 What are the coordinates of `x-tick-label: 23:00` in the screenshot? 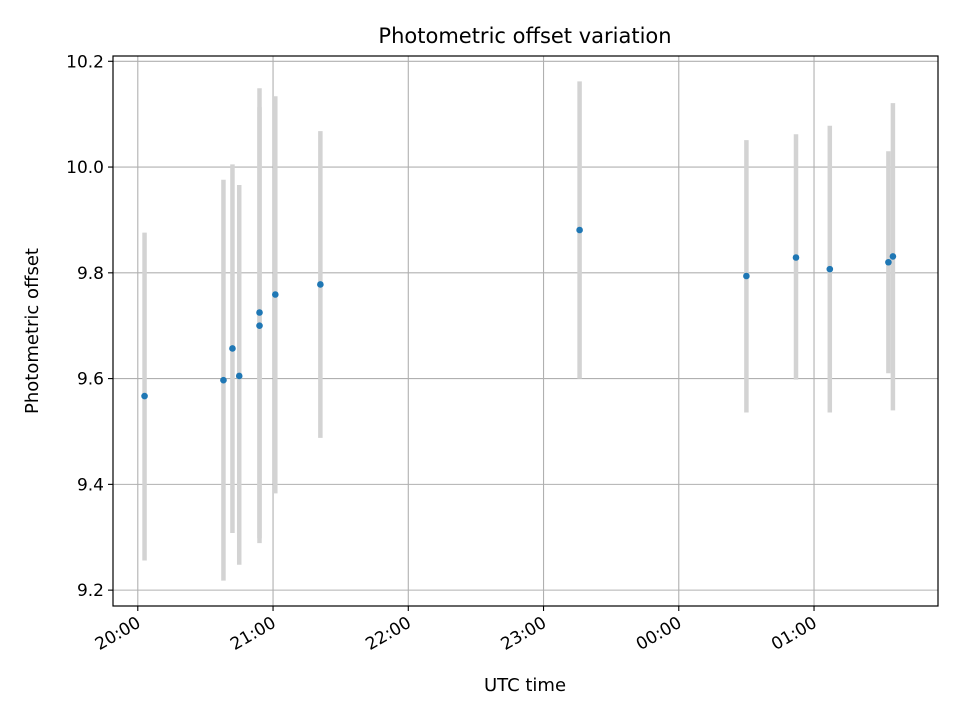 It's located at (524, 634).